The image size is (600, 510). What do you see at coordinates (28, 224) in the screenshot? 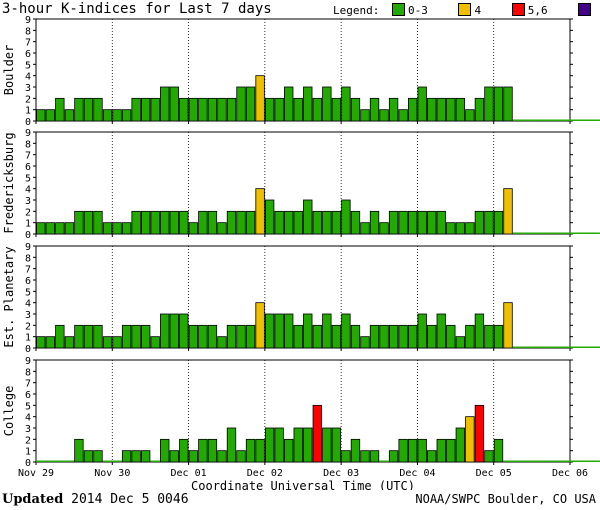
I see `y-tick-label: 1` at bounding box center [28, 224].